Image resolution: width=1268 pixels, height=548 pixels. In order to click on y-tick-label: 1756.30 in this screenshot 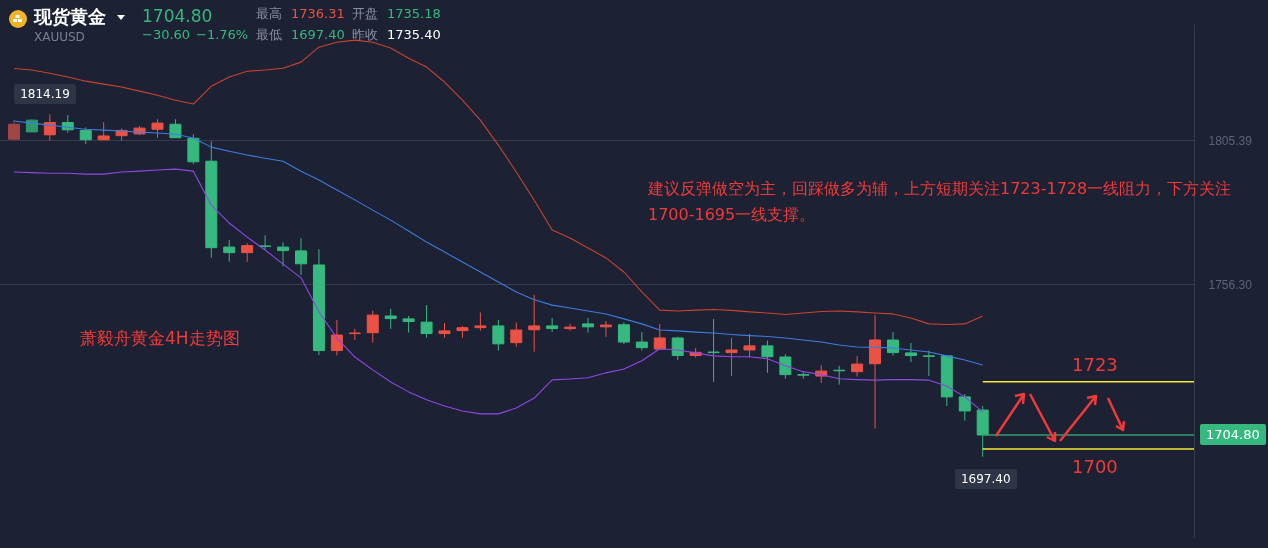, I will do `click(1230, 284)`.